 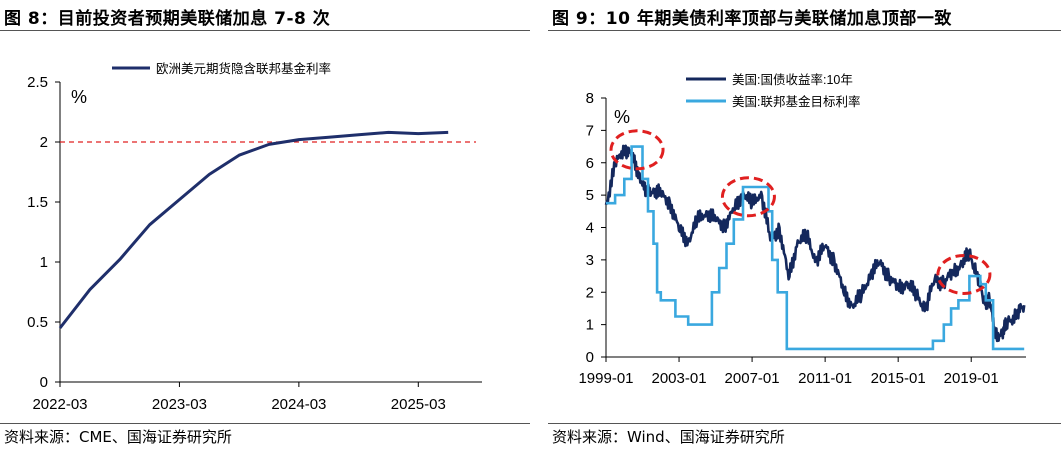 What do you see at coordinates (668, 437) in the screenshot?
I see `figure-9-source: 资料来源：Wind、国海证券研究所` at bounding box center [668, 437].